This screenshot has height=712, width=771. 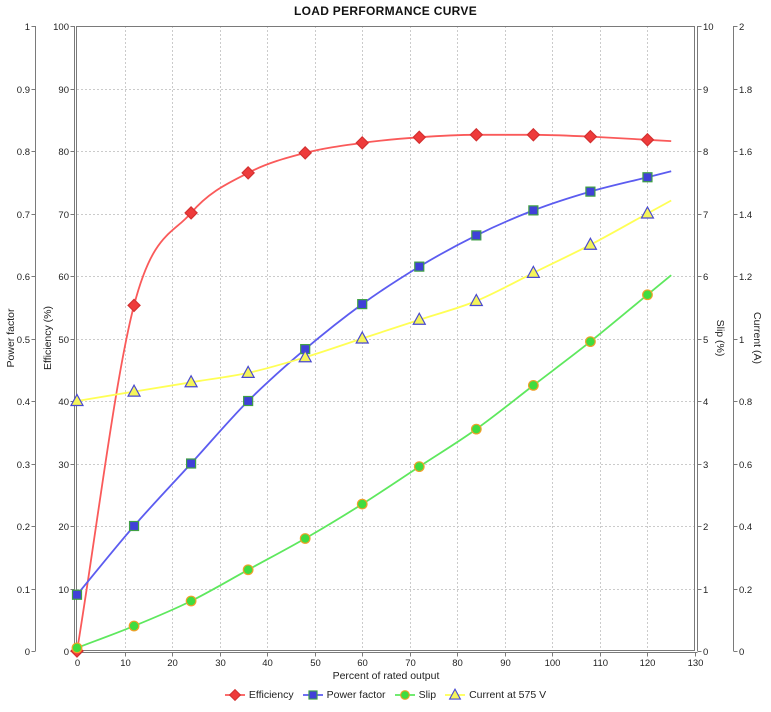 What do you see at coordinates (23, 465) in the screenshot?
I see `svg-text: 0.3` at bounding box center [23, 465].